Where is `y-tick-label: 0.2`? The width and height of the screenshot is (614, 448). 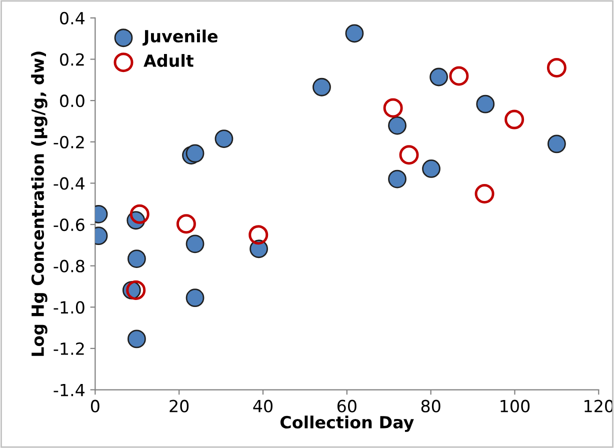
y-tick-label: 0.2 is located at coordinates (72, 59).